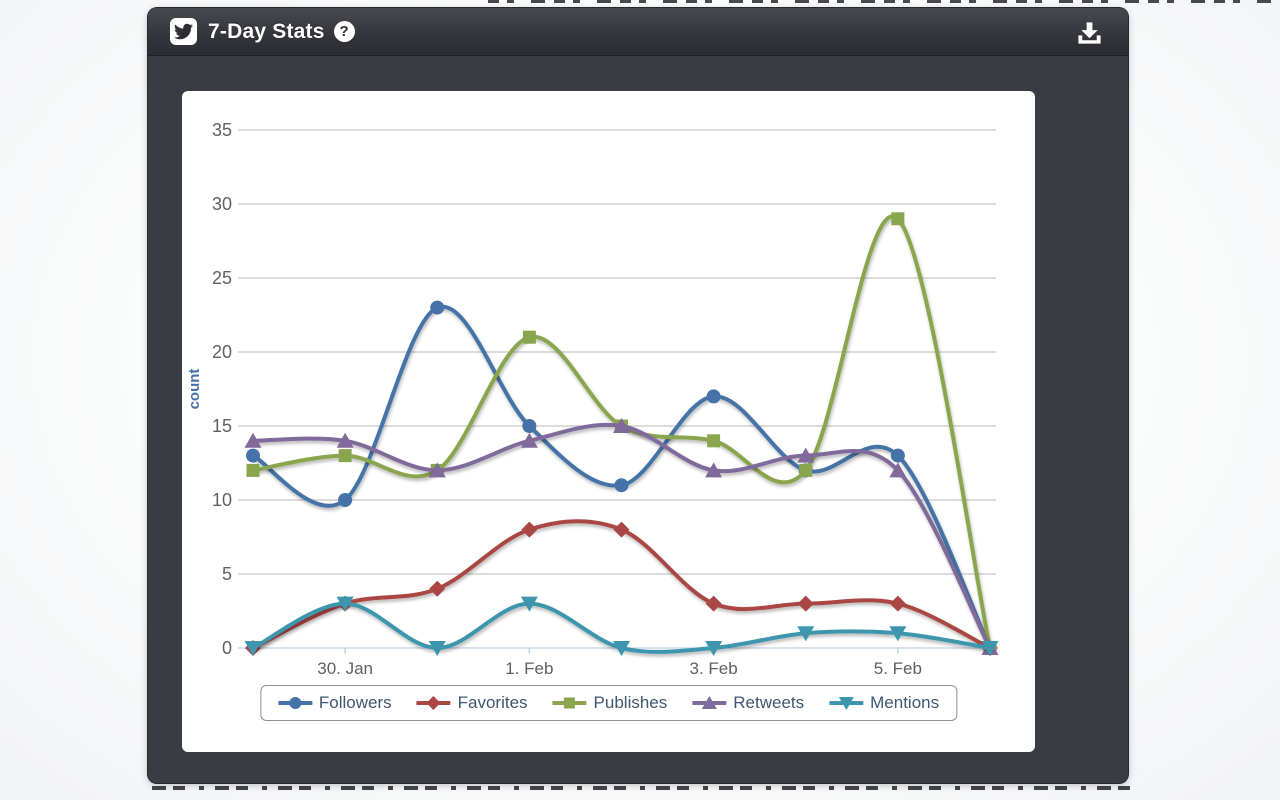 This screenshot has width=1280, height=800. I want to click on help-icon: ?, so click(344, 31).